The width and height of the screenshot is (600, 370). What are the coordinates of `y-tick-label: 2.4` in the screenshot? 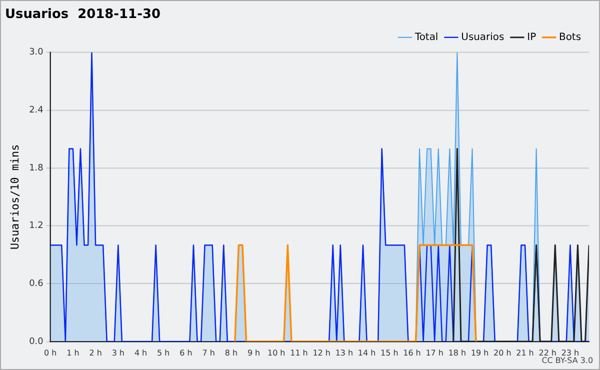 It's located at (36, 111).